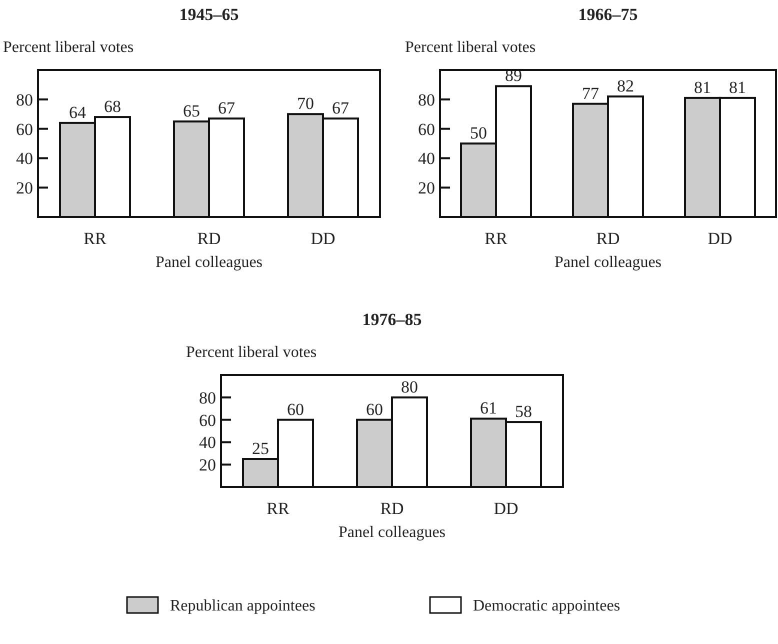 The width and height of the screenshot is (778, 644). Describe the element at coordinates (546, 606) in the screenshot. I see `legend-label: Democratic appointees` at that location.